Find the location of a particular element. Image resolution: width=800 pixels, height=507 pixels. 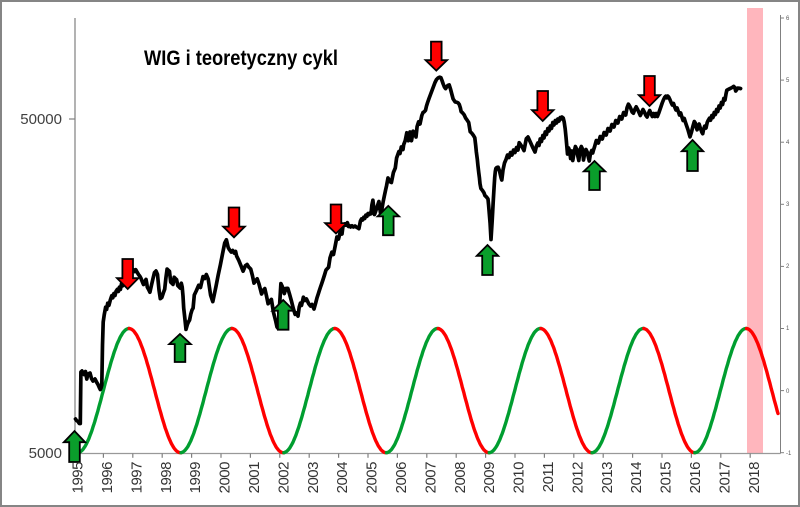

svg-text: 1997 is located at coordinates (136, 478).